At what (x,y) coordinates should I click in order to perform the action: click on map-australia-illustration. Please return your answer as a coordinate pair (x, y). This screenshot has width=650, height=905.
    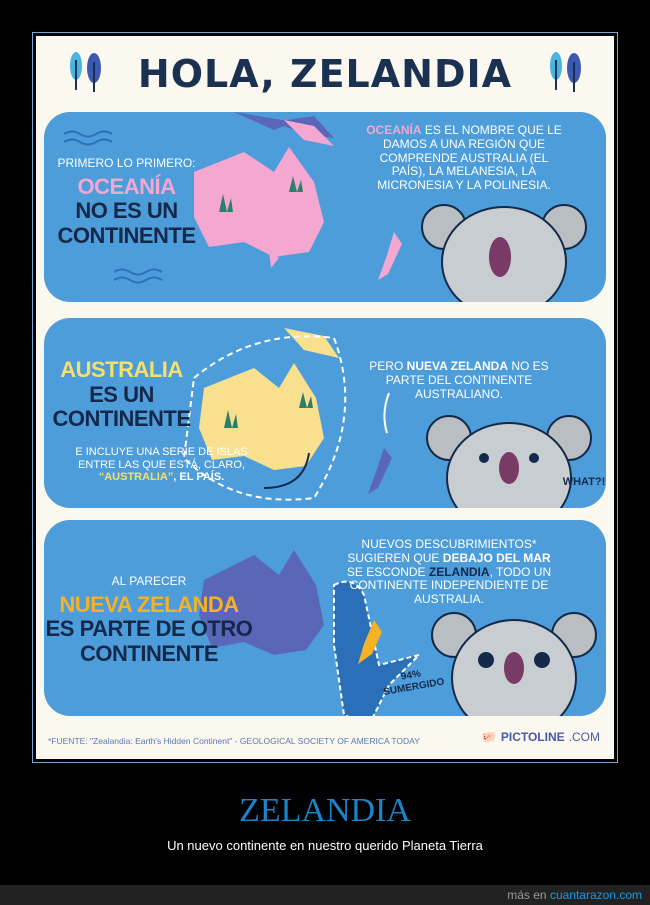
    Looking at the image, I should click on (387, 418).